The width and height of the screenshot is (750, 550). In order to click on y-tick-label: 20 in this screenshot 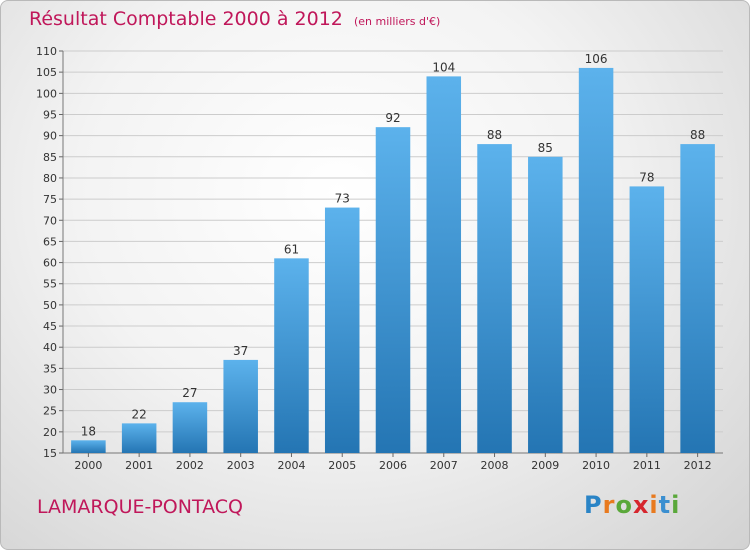, I will do `click(50, 432)`.